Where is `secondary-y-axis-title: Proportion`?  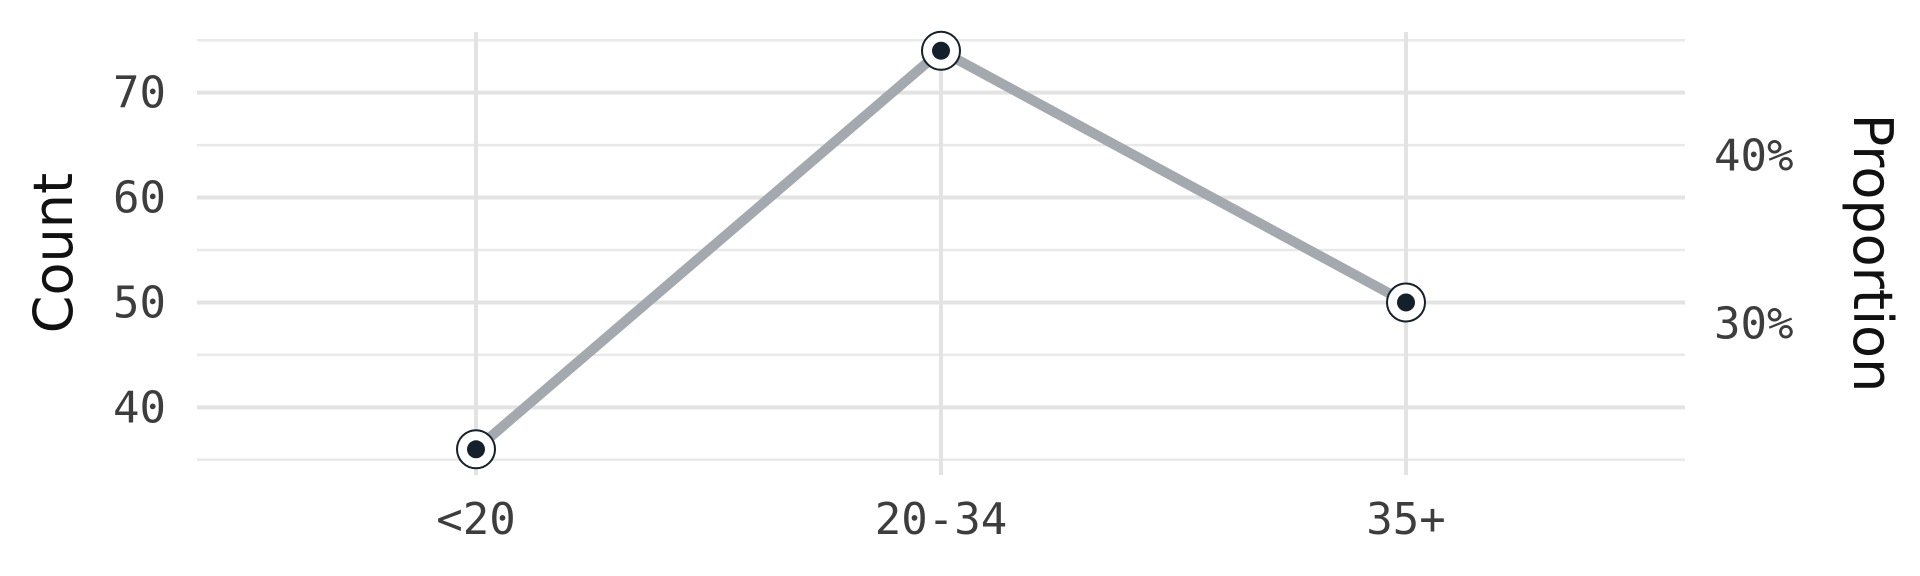 secondary-y-axis-title: Proportion is located at coordinates (1872, 253).